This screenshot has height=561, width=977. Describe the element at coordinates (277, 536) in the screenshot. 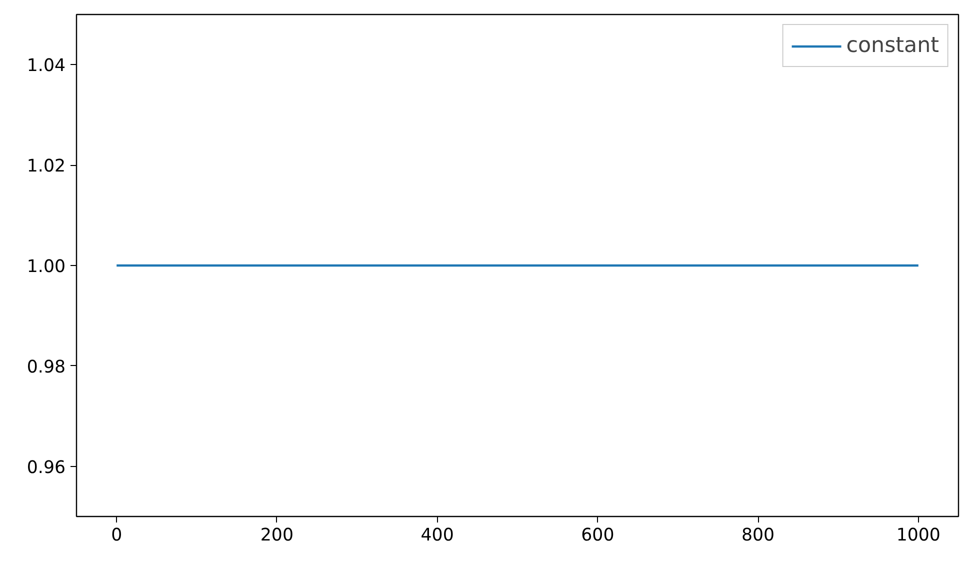

I see `x-tick-label: 200` at that location.